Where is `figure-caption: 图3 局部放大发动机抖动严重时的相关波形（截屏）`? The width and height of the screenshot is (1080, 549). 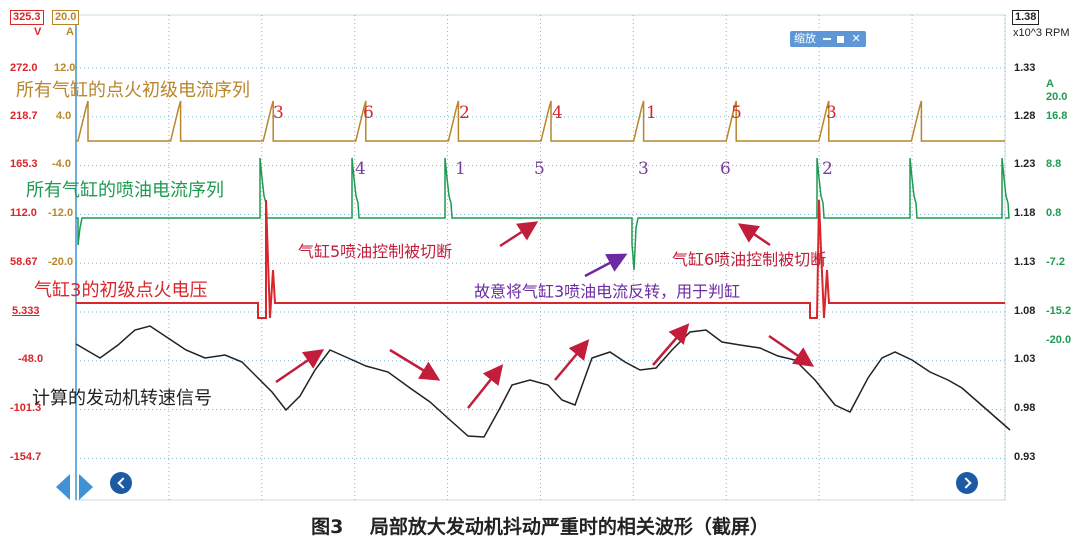
figure-caption: 图3 局部放大发动机抖动严重时的相关波形（截屏） is located at coordinates (540, 525).